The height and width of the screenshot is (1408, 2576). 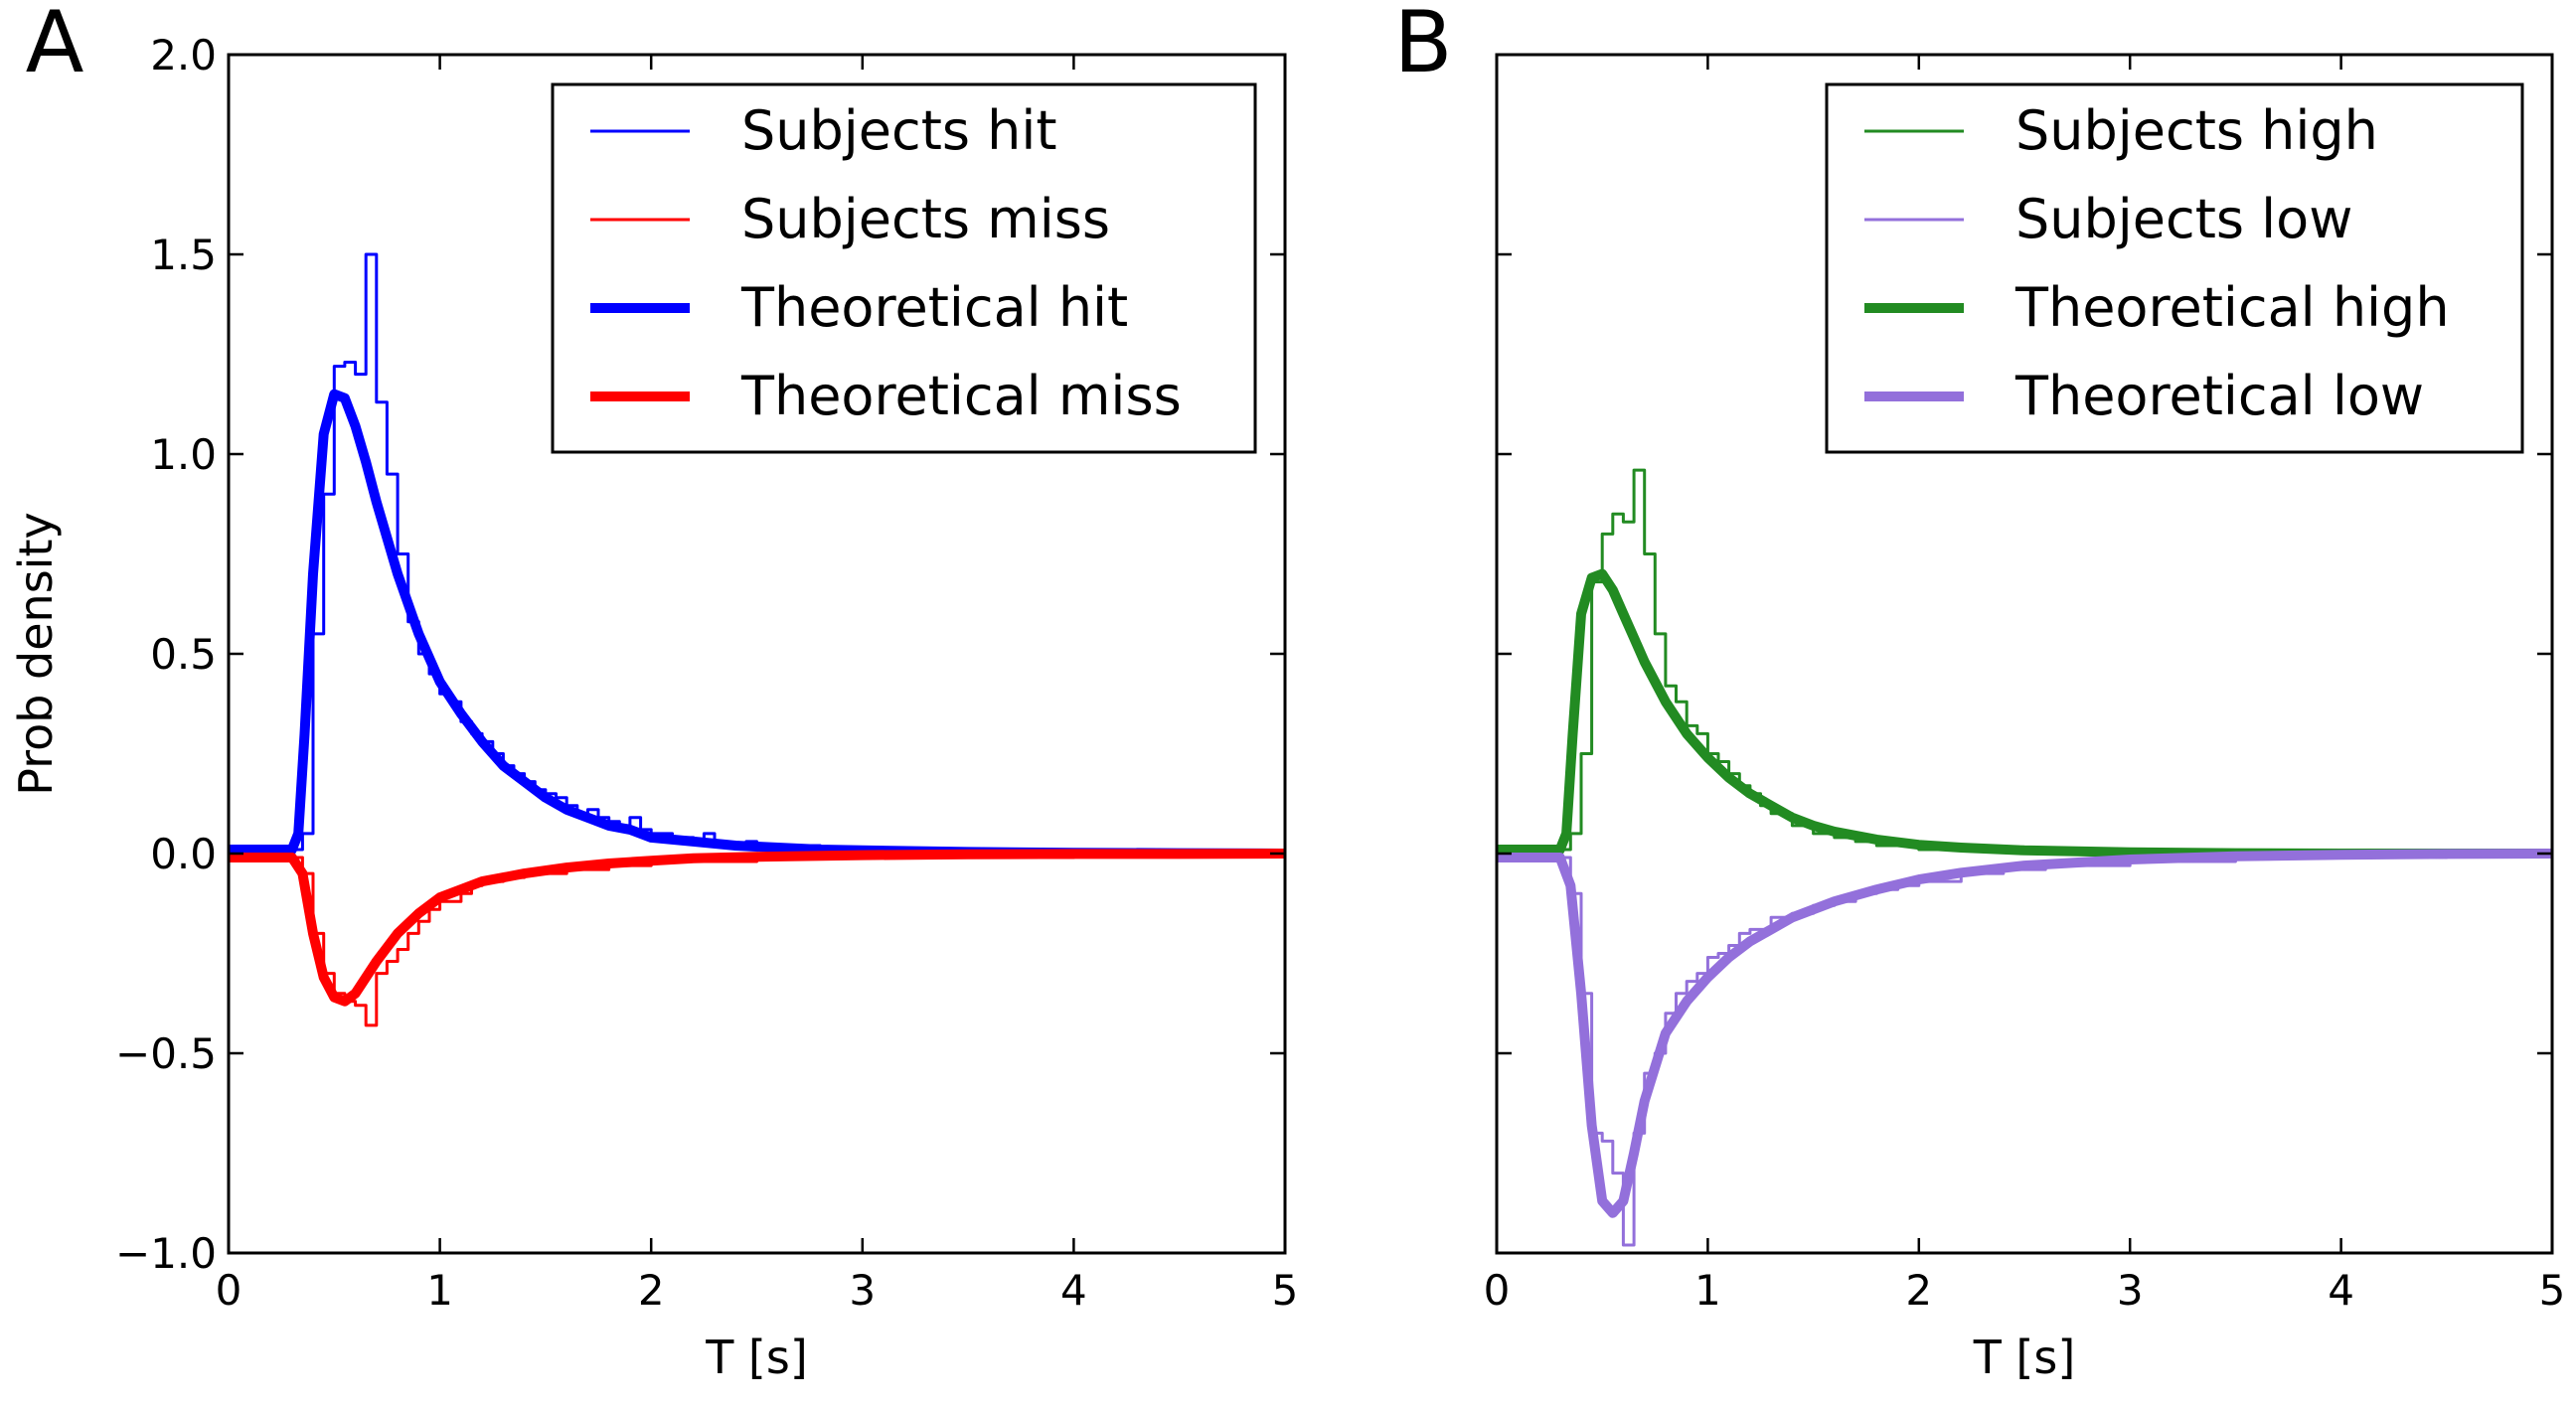 What do you see at coordinates (757, 624) in the screenshot?
I see `series-line-theoretical-hit` at bounding box center [757, 624].